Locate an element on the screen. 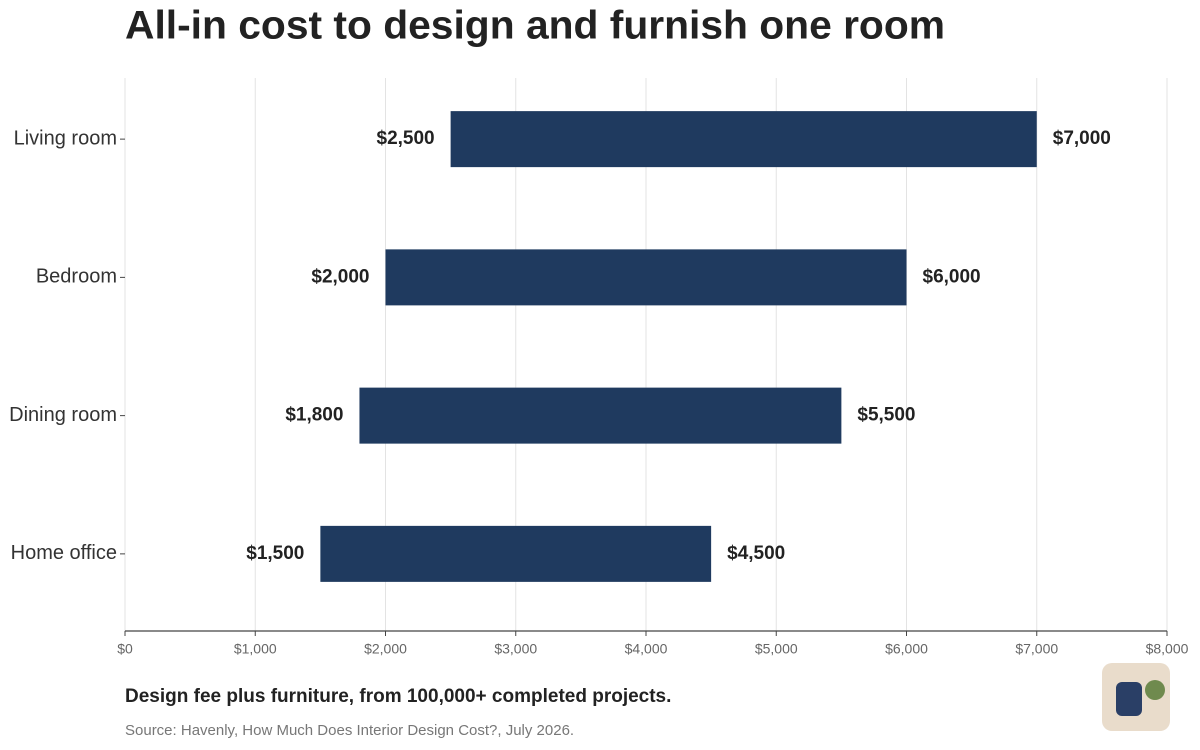 The height and width of the screenshot is (750, 1200). value-label: $1,800 is located at coordinates (314, 415).